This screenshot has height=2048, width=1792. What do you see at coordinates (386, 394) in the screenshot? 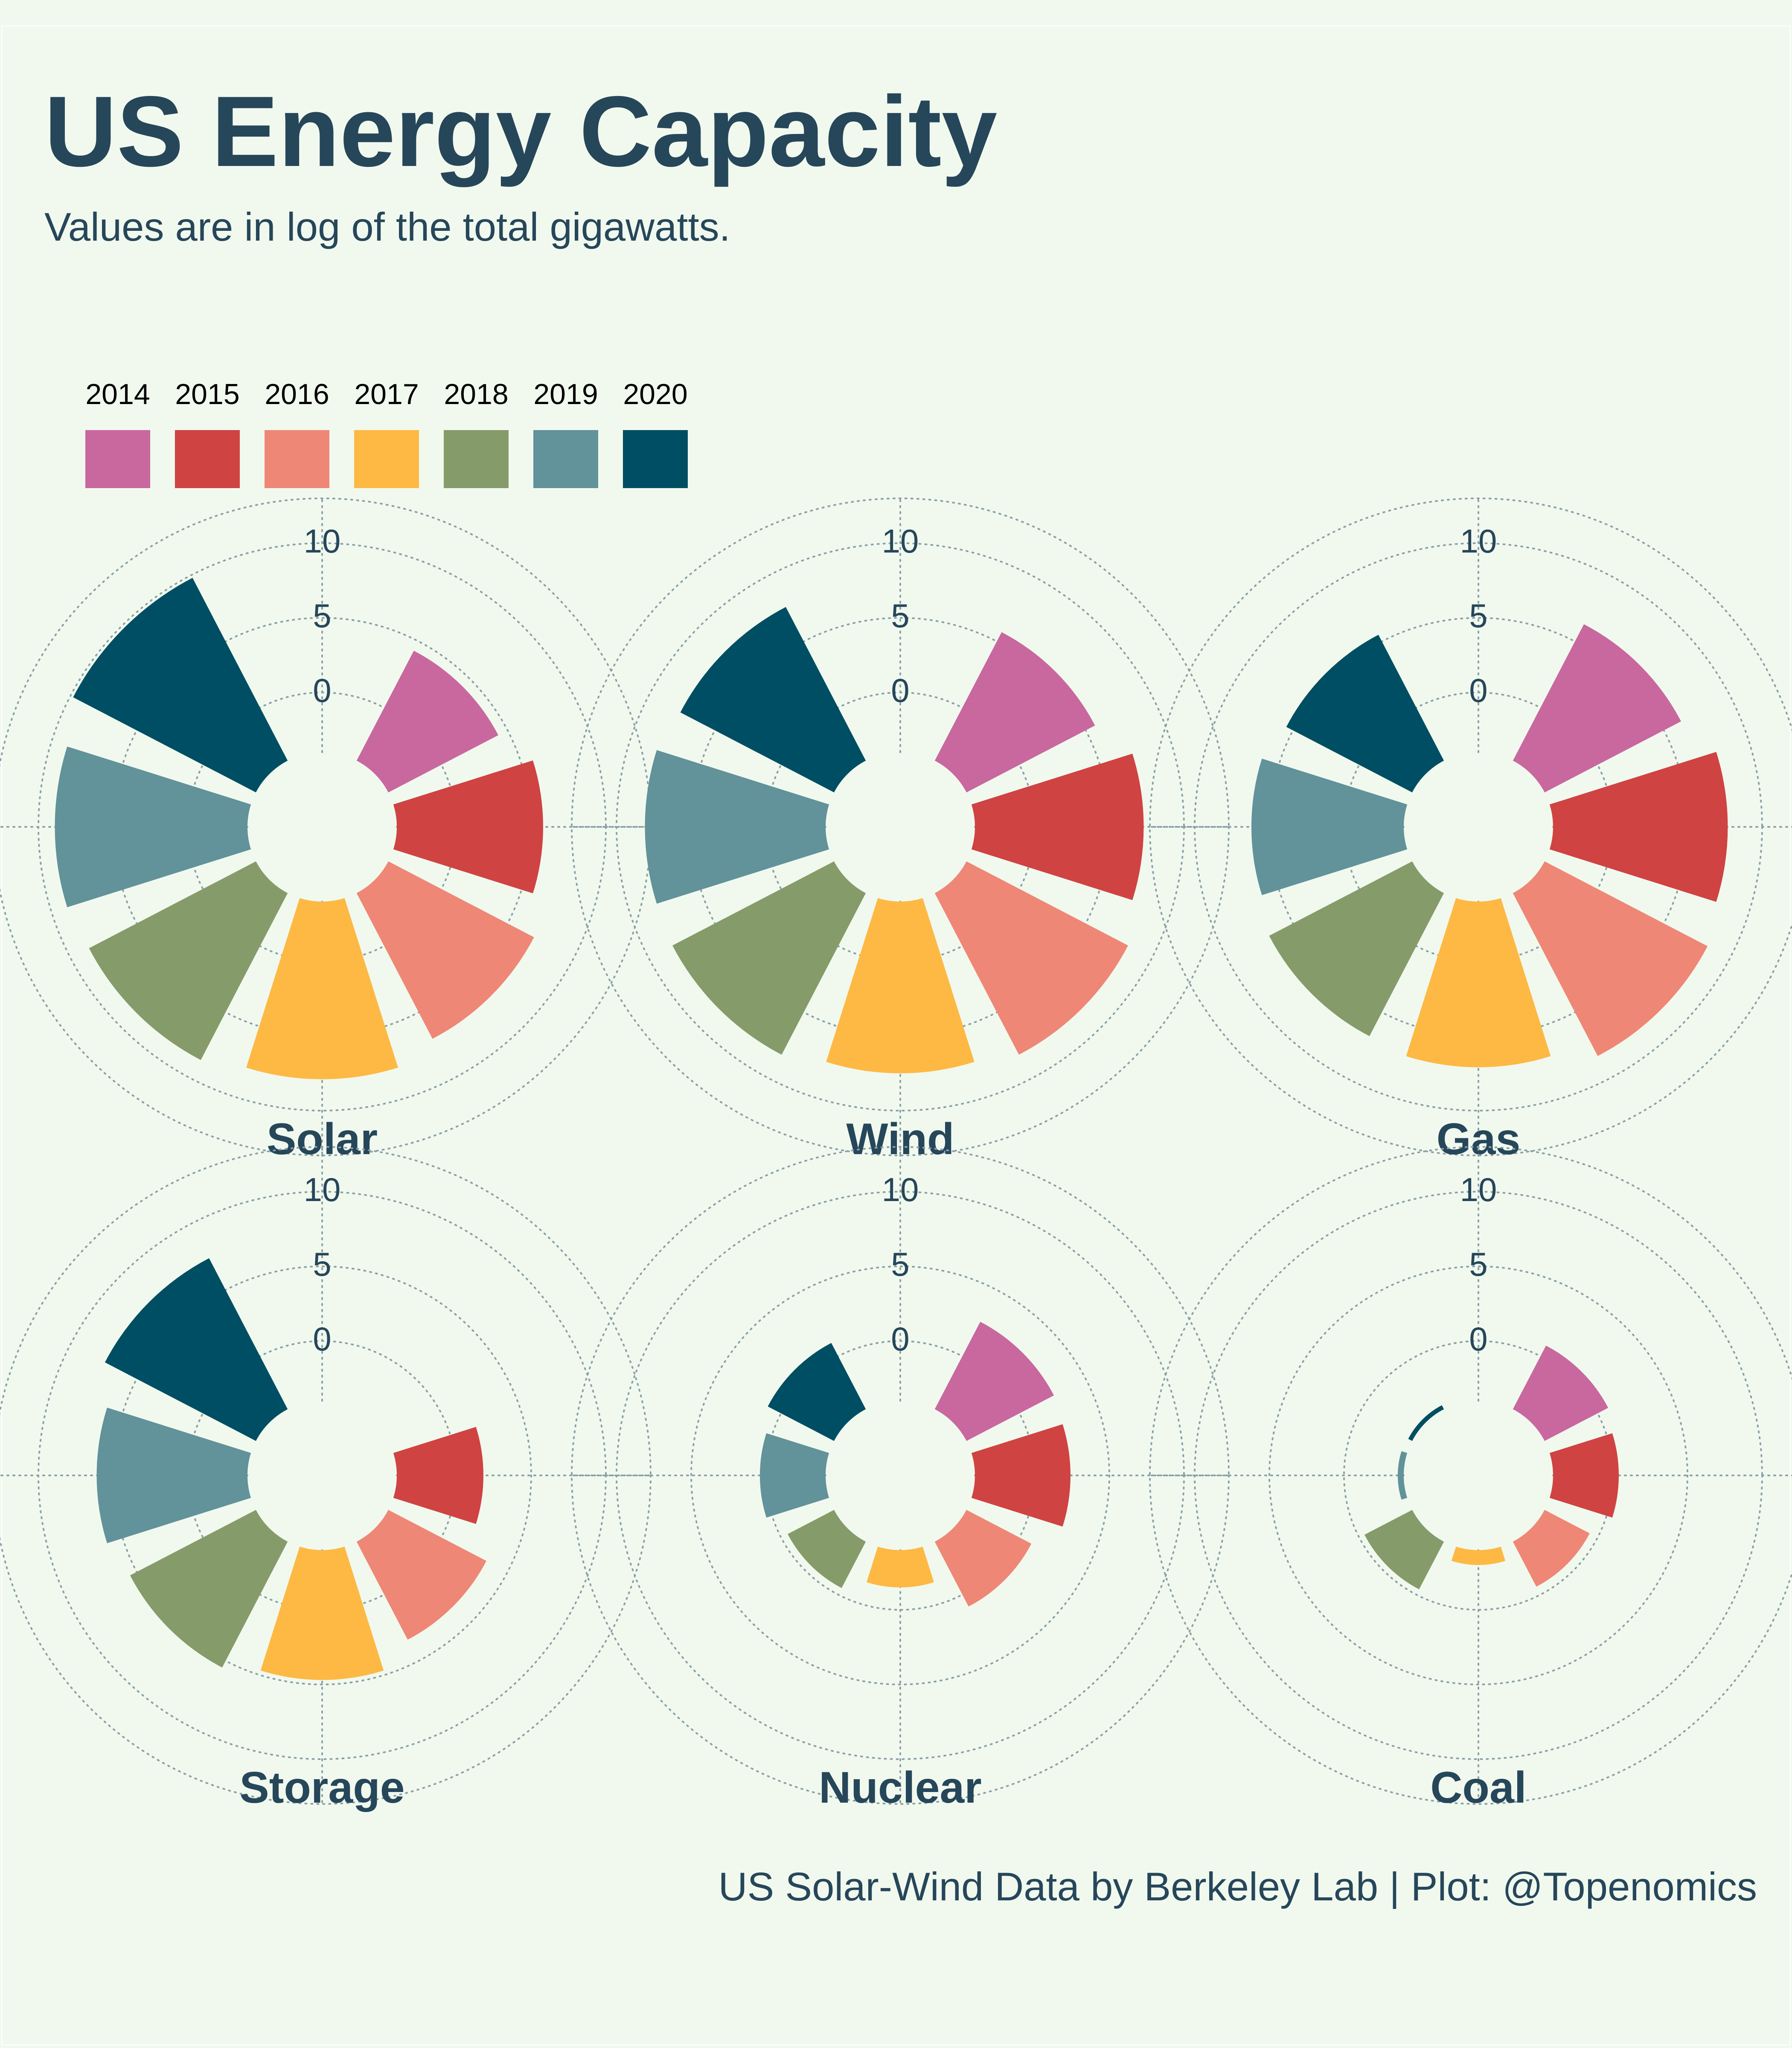
I see `legend-label: 2017` at bounding box center [386, 394].